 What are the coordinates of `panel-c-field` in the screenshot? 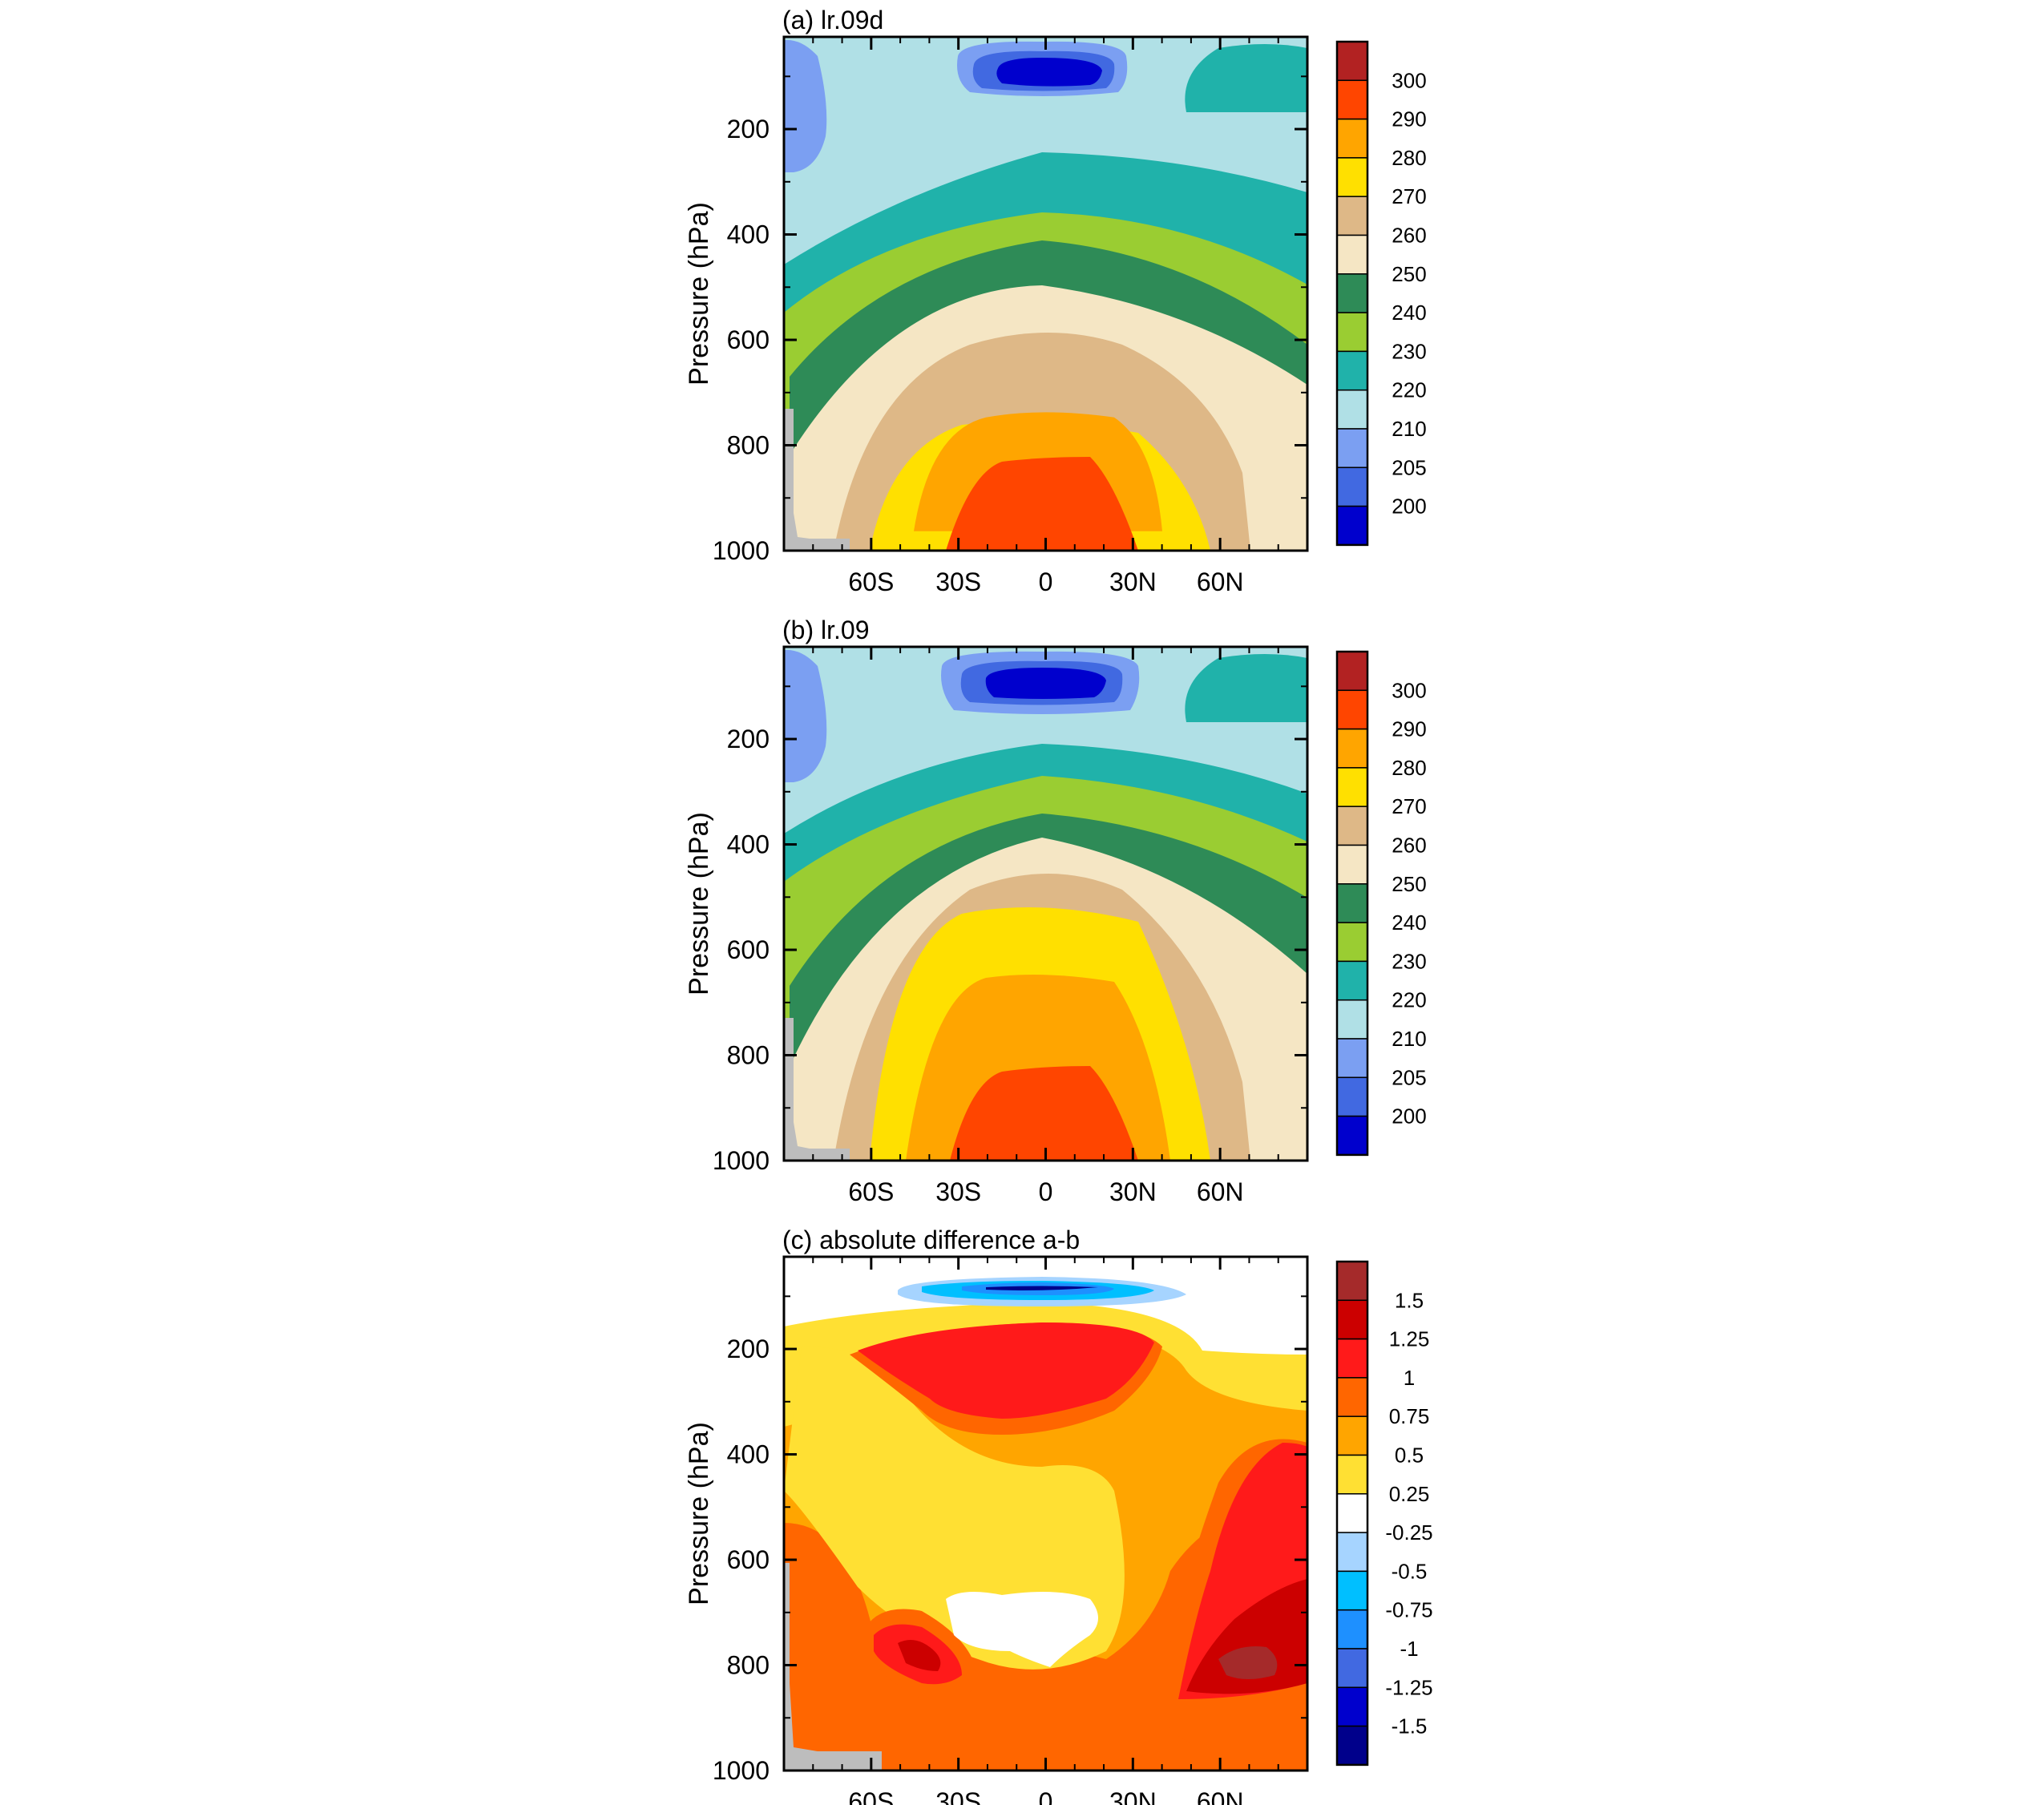 It's located at (1045, 1514).